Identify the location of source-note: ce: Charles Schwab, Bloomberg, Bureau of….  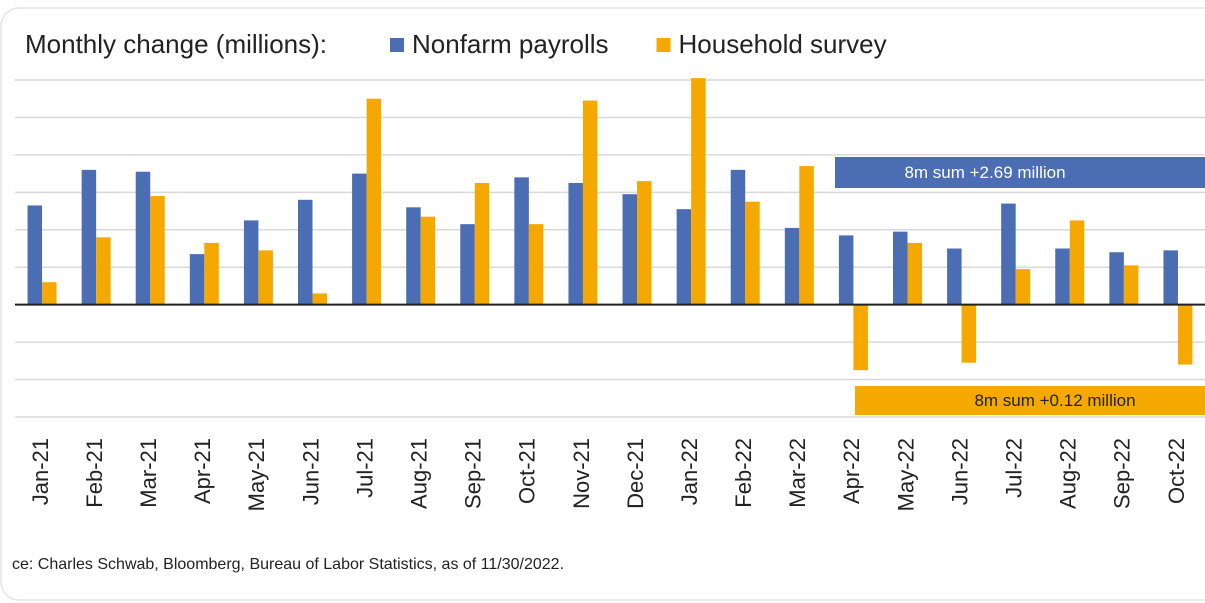
(288, 564).